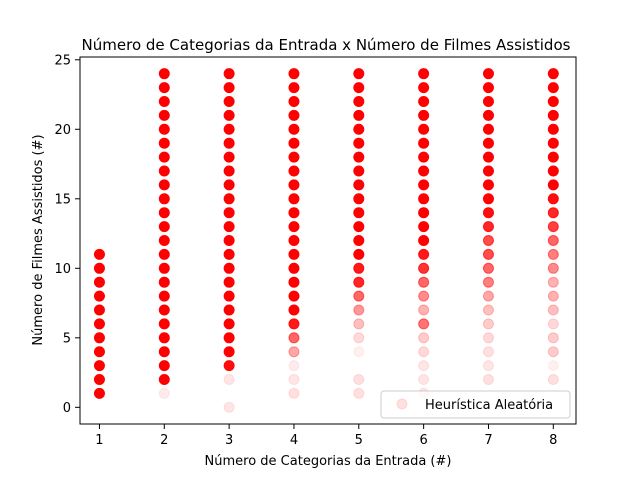 This screenshot has height=480, width=640. I want to click on x-axis-ticks: 1 2 3 4 5 6 7 8, so click(326, 436).